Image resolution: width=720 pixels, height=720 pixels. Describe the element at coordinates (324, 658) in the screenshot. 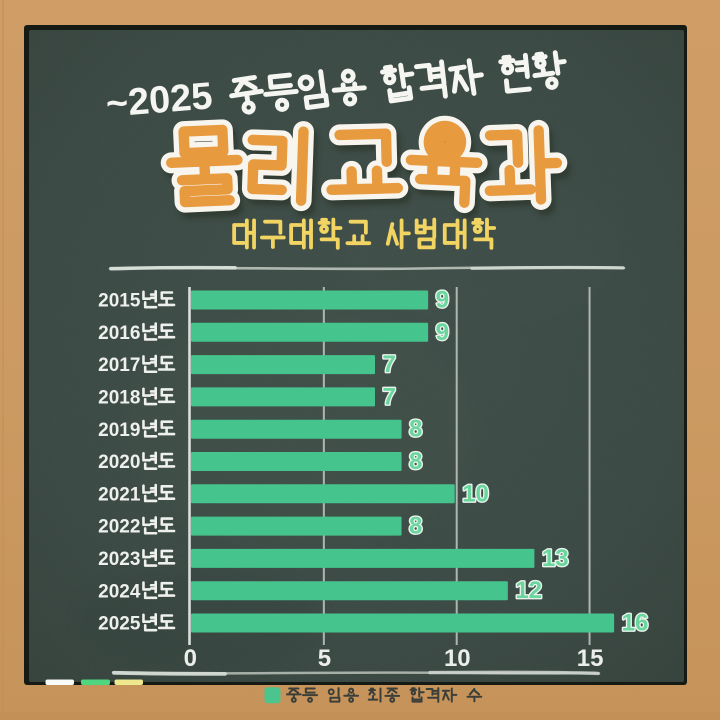

I see `svg-text: 5` at that location.